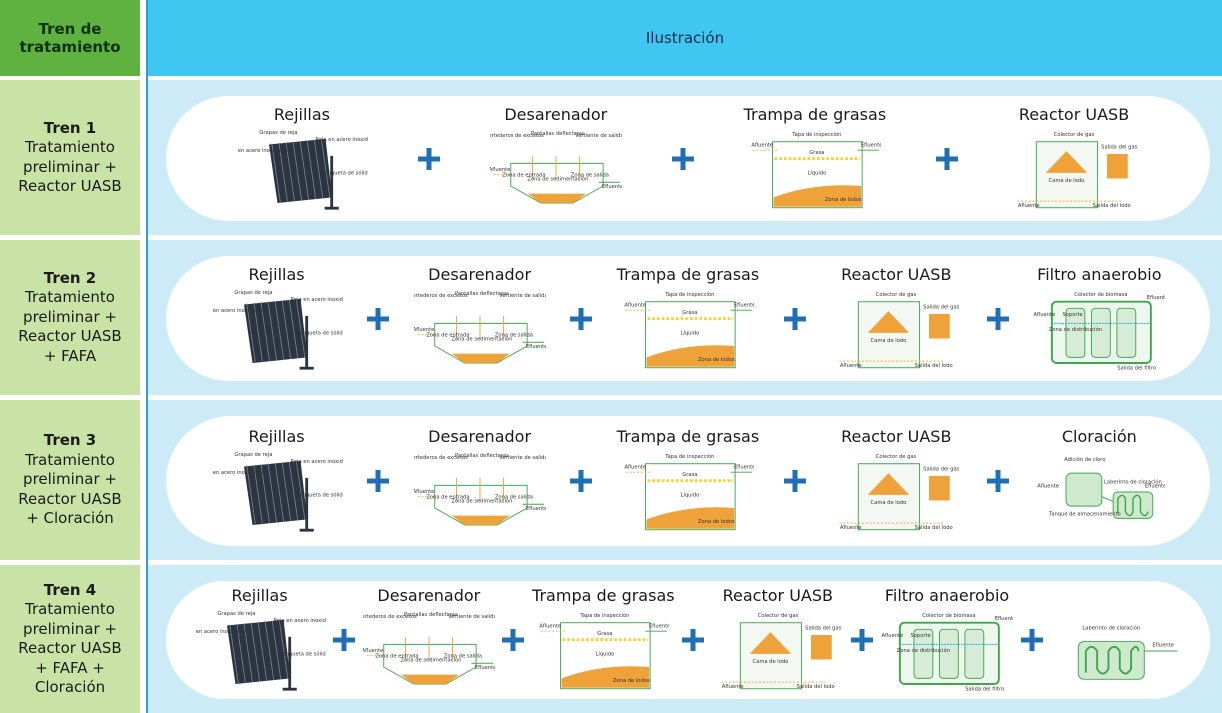 The height and width of the screenshot is (713, 1222). I want to click on step-title: Desarenador, so click(480, 436).